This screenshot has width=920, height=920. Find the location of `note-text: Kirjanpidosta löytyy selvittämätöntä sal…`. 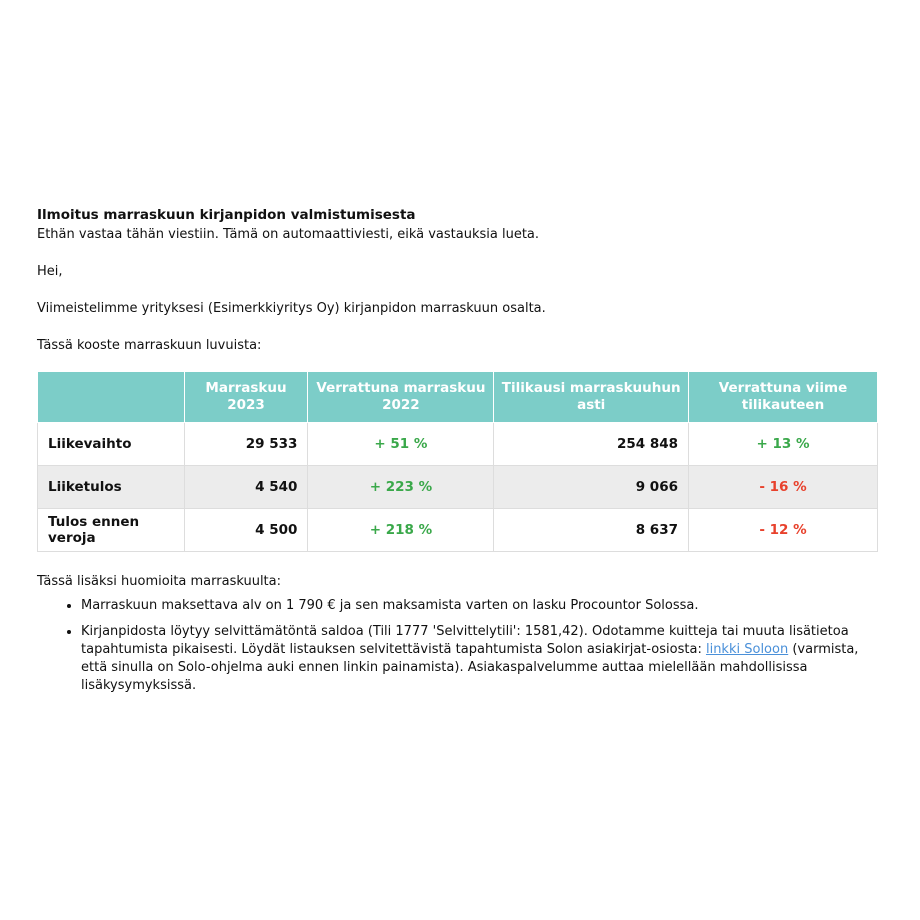

note-text: Kirjanpidosta löytyy selvittämätöntä sal… is located at coordinates (465, 640).